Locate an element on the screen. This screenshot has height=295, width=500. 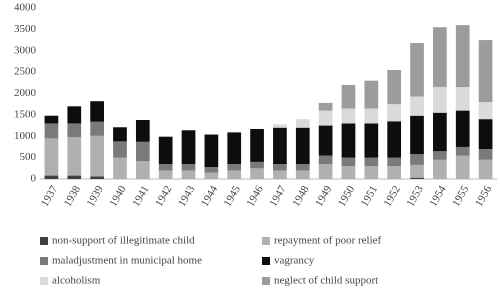
x-tick-label: 1950 is located at coordinates (347, 195).